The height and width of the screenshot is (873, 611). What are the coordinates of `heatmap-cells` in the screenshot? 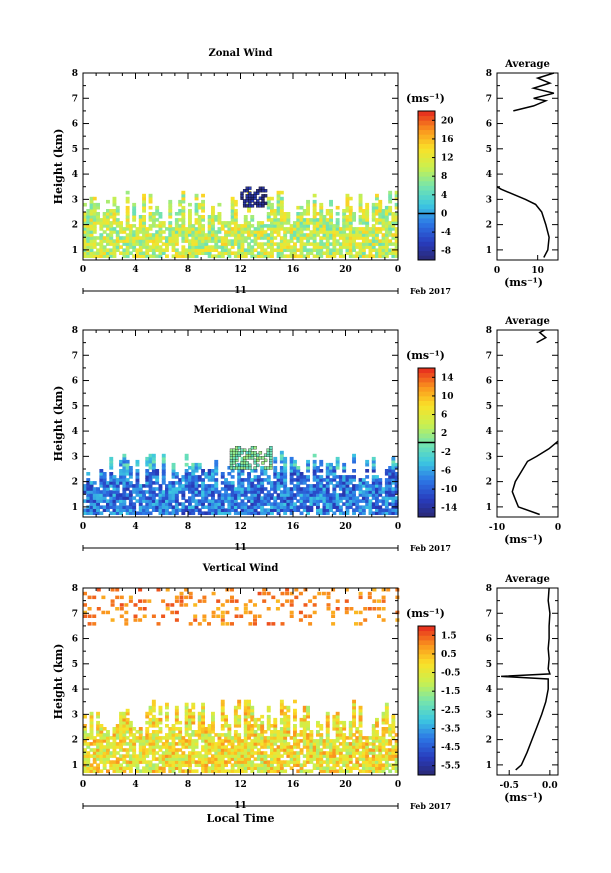 It's located at (241, 680).